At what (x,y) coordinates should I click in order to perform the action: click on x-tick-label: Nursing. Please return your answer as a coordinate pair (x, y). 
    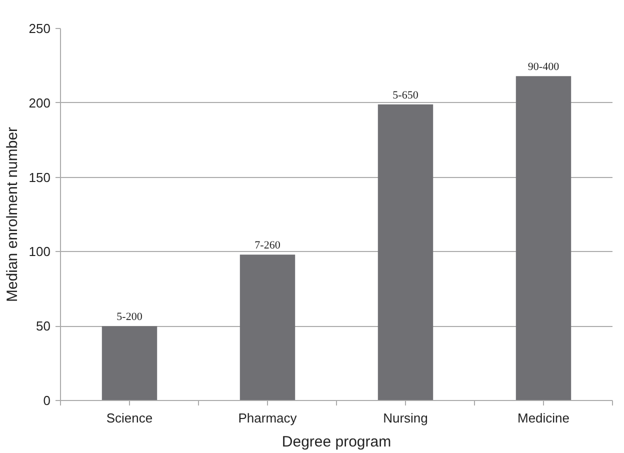
    Looking at the image, I should click on (405, 418).